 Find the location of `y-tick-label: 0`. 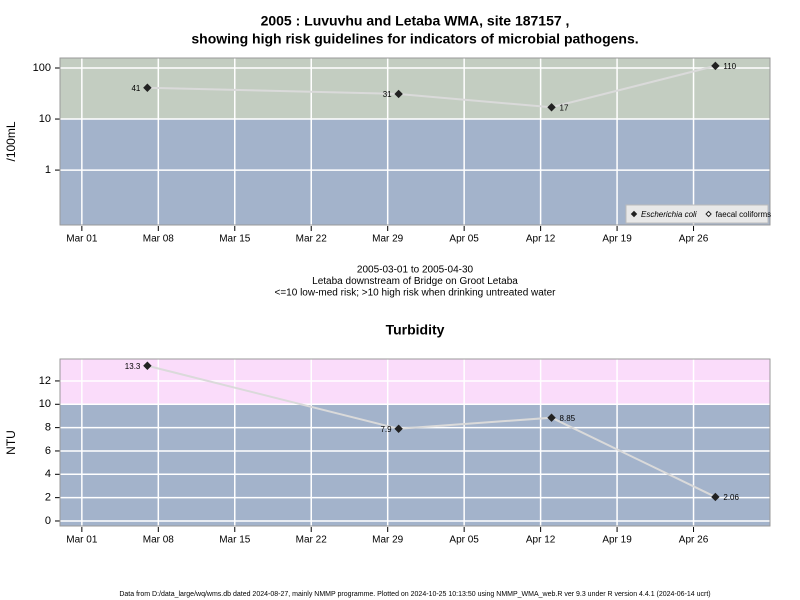

y-tick-label: 0 is located at coordinates (48, 521).